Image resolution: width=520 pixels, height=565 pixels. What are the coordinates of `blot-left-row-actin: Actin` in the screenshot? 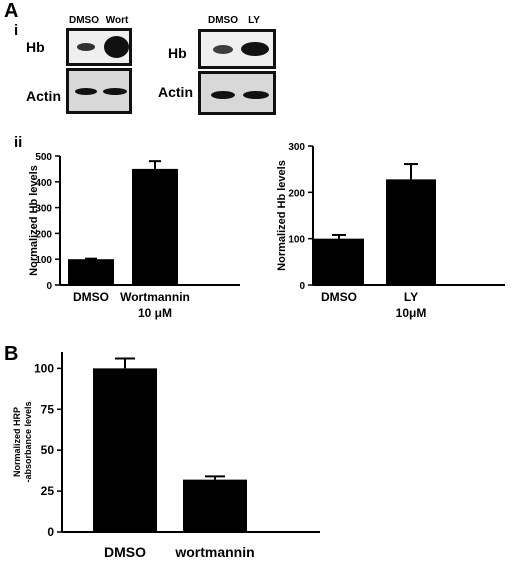 It's located at (43, 96).